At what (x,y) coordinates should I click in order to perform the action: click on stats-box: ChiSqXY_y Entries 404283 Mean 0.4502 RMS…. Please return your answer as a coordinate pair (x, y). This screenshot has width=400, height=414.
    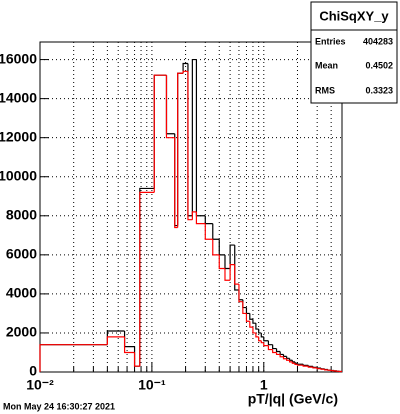
    Looking at the image, I should click on (354, 52).